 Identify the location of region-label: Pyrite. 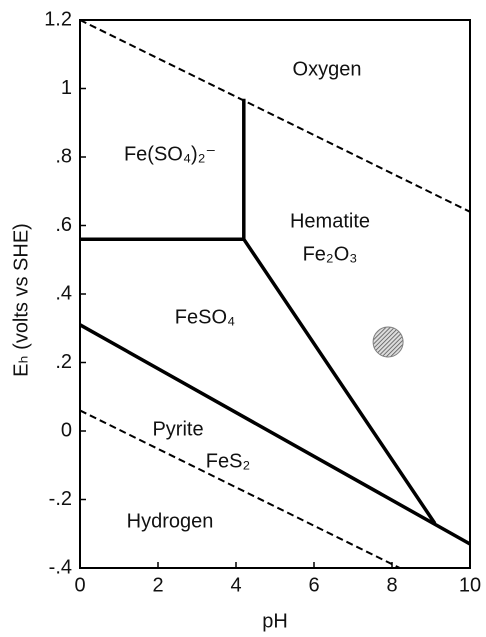
(177, 429).